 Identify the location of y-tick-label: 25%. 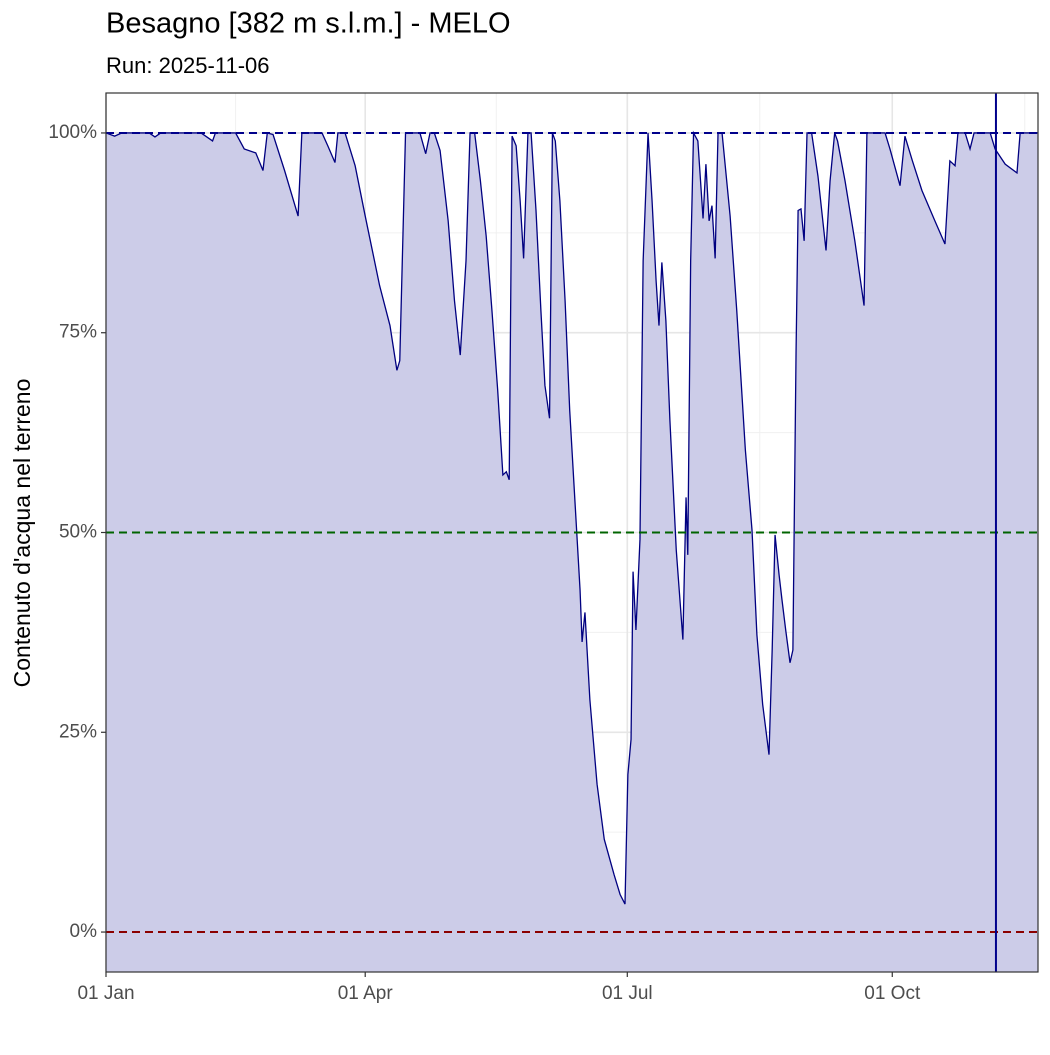
(78, 731).